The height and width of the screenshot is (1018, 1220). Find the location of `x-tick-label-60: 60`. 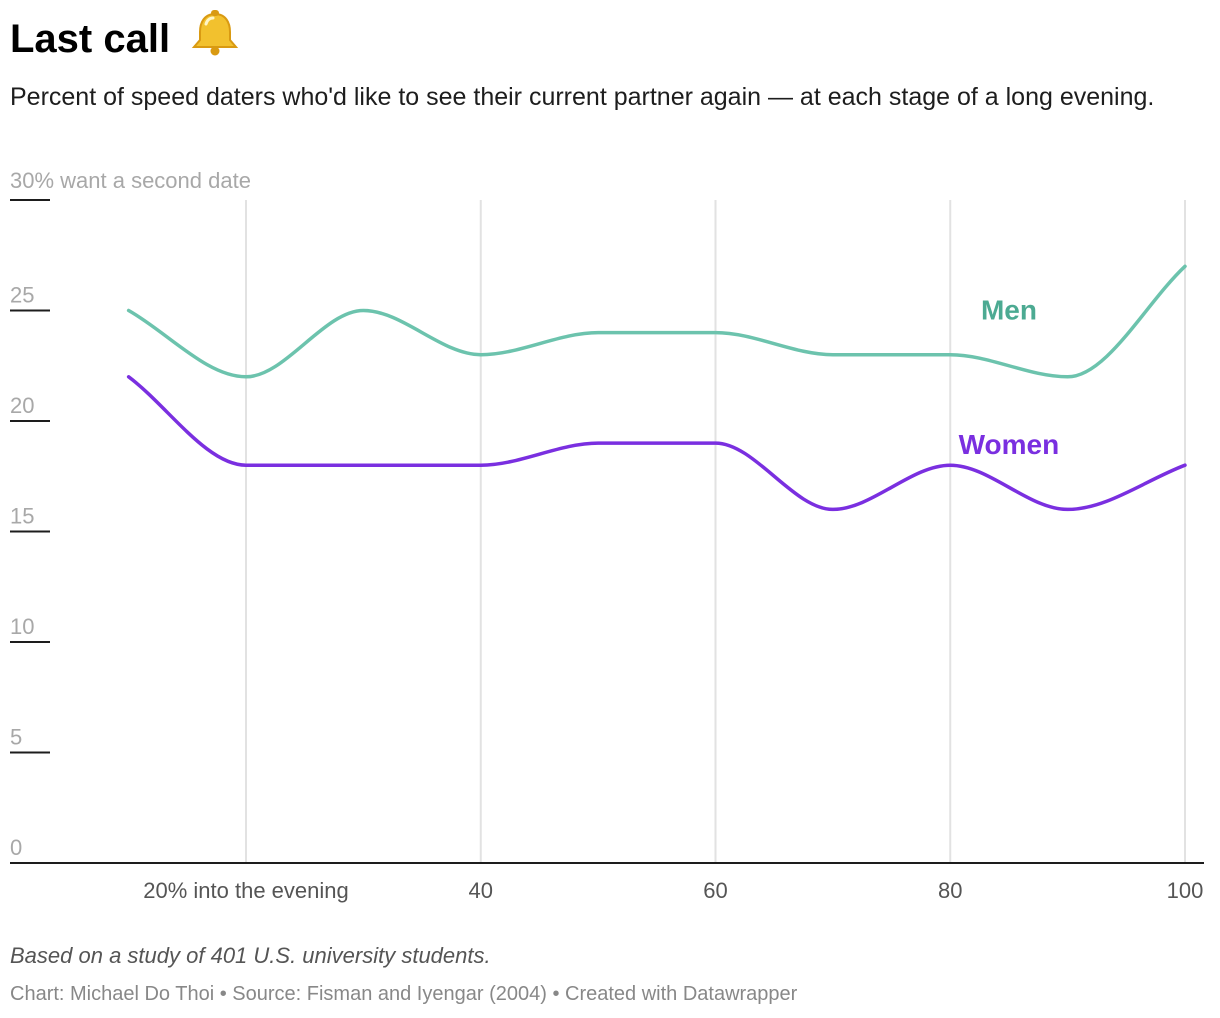

x-tick-label-60: 60 is located at coordinates (715, 890).